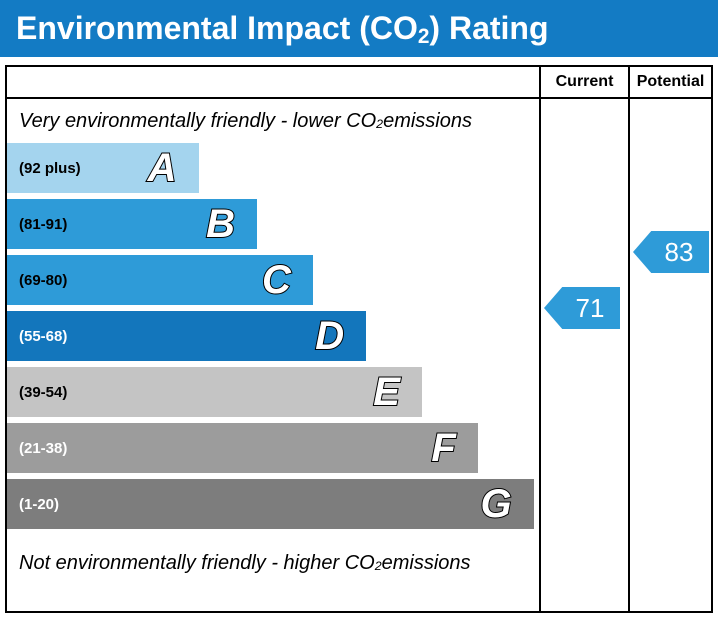 This screenshot has height=619, width=718. What do you see at coordinates (198, 120) in the screenshot?
I see `caption-top-text: Very environmentally friendly - lower CO` at bounding box center [198, 120].